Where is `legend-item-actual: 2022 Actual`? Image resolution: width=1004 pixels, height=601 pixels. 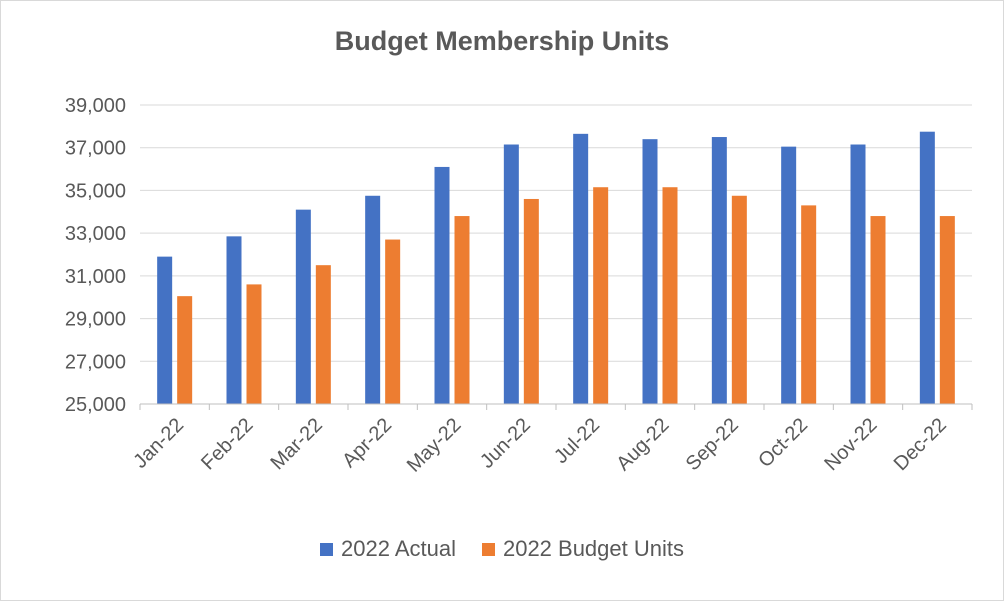
legend-item-actual: 2022 Actual is located at coordinates (387, 549).